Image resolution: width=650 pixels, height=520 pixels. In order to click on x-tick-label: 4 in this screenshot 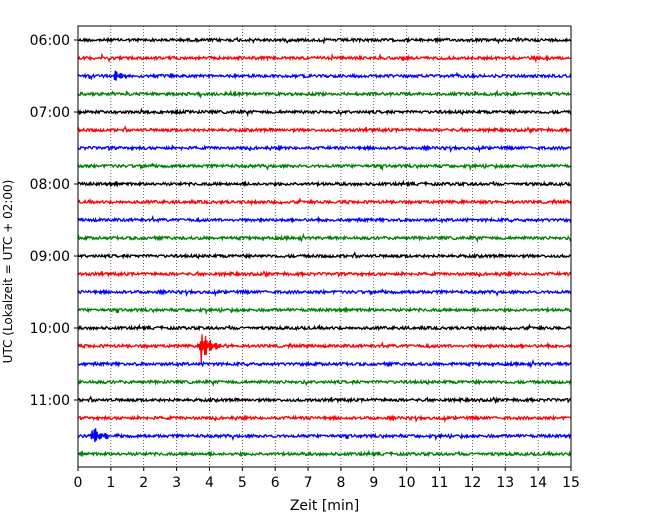, I will do `click(209, 483)`.